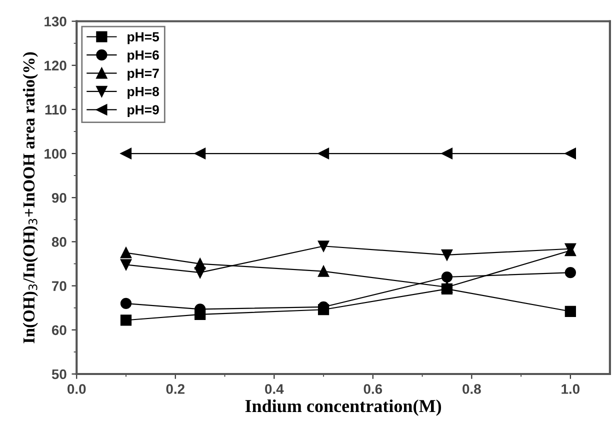  Describe the element at coordinates (59, 330) in the screenshot. I see `y-tick-label: 60` at that location.